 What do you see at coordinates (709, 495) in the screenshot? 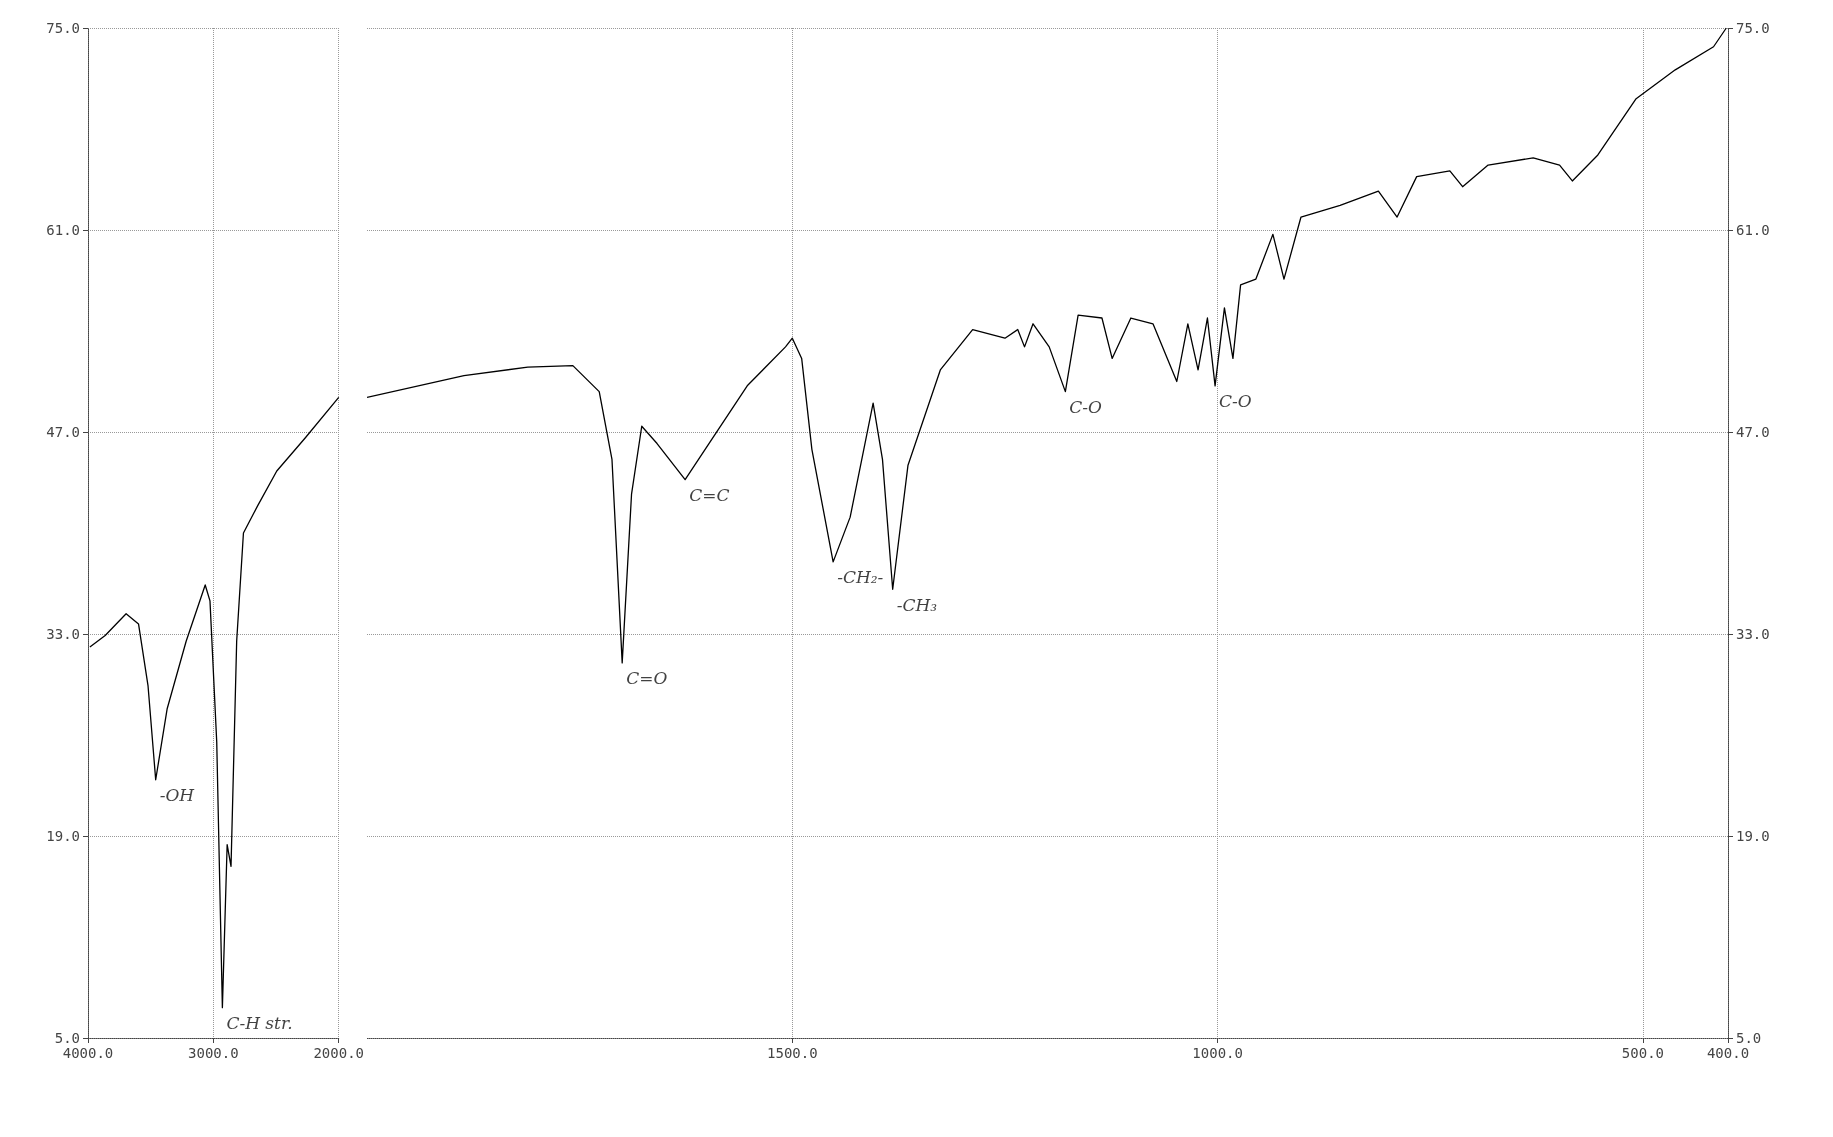
I see `annotation: C=C` at bounding box center [709, 495].